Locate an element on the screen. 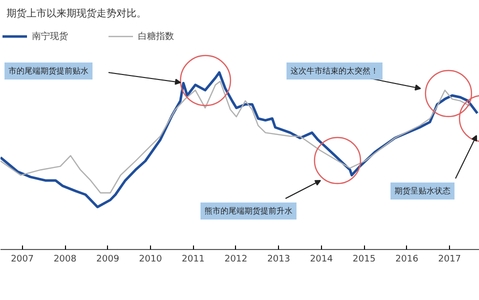  annotation: 这次牛市结束的太突然！ is located at coordinates (334, 71).